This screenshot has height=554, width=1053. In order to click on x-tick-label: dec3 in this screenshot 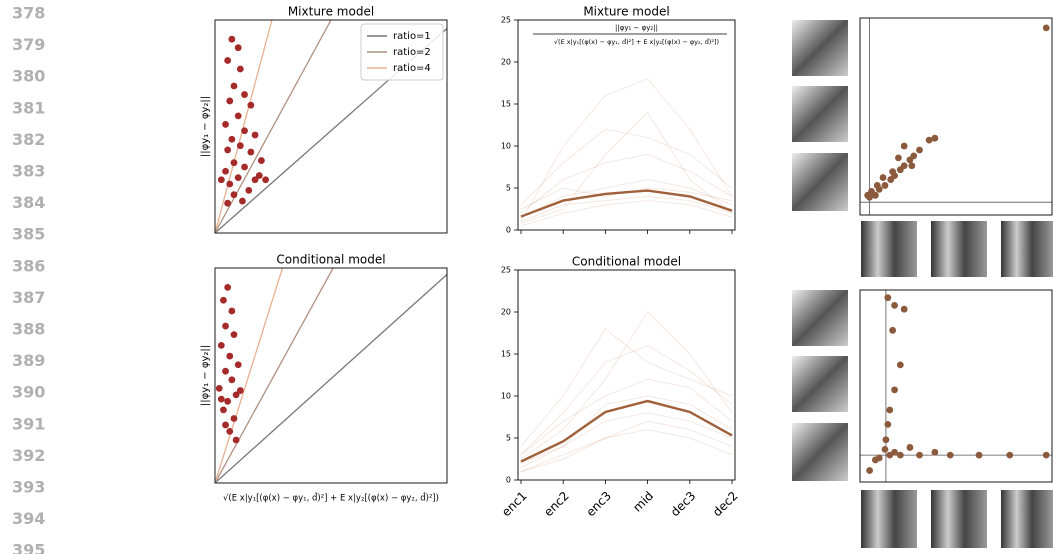, I will do `click(683, 504)`.